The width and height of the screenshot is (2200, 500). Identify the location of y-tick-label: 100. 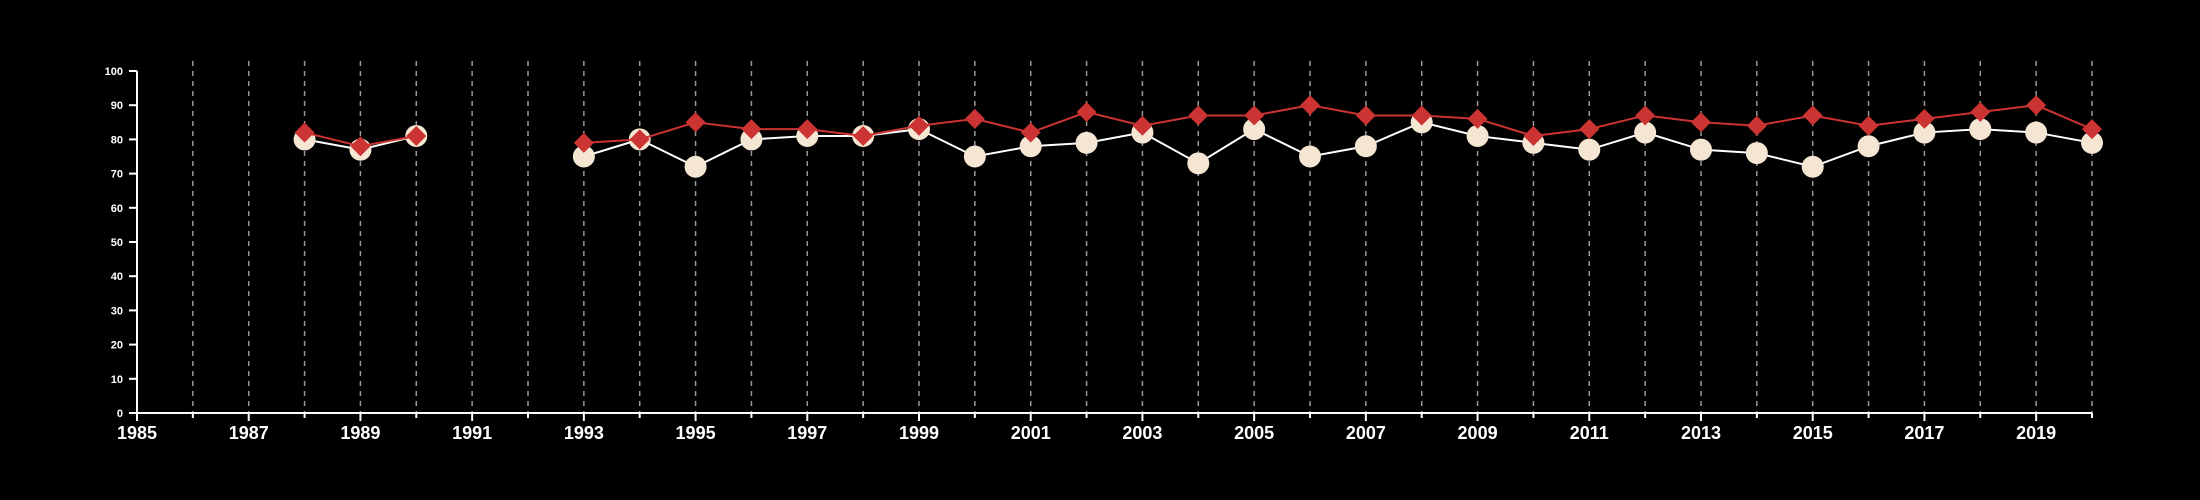
(114, 72).